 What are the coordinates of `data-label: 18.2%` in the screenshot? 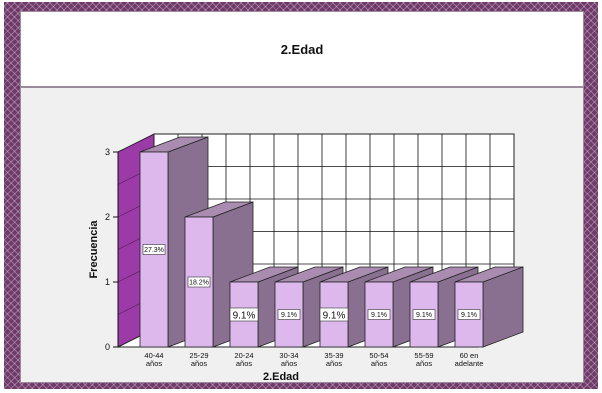 It's located at (199, 283).